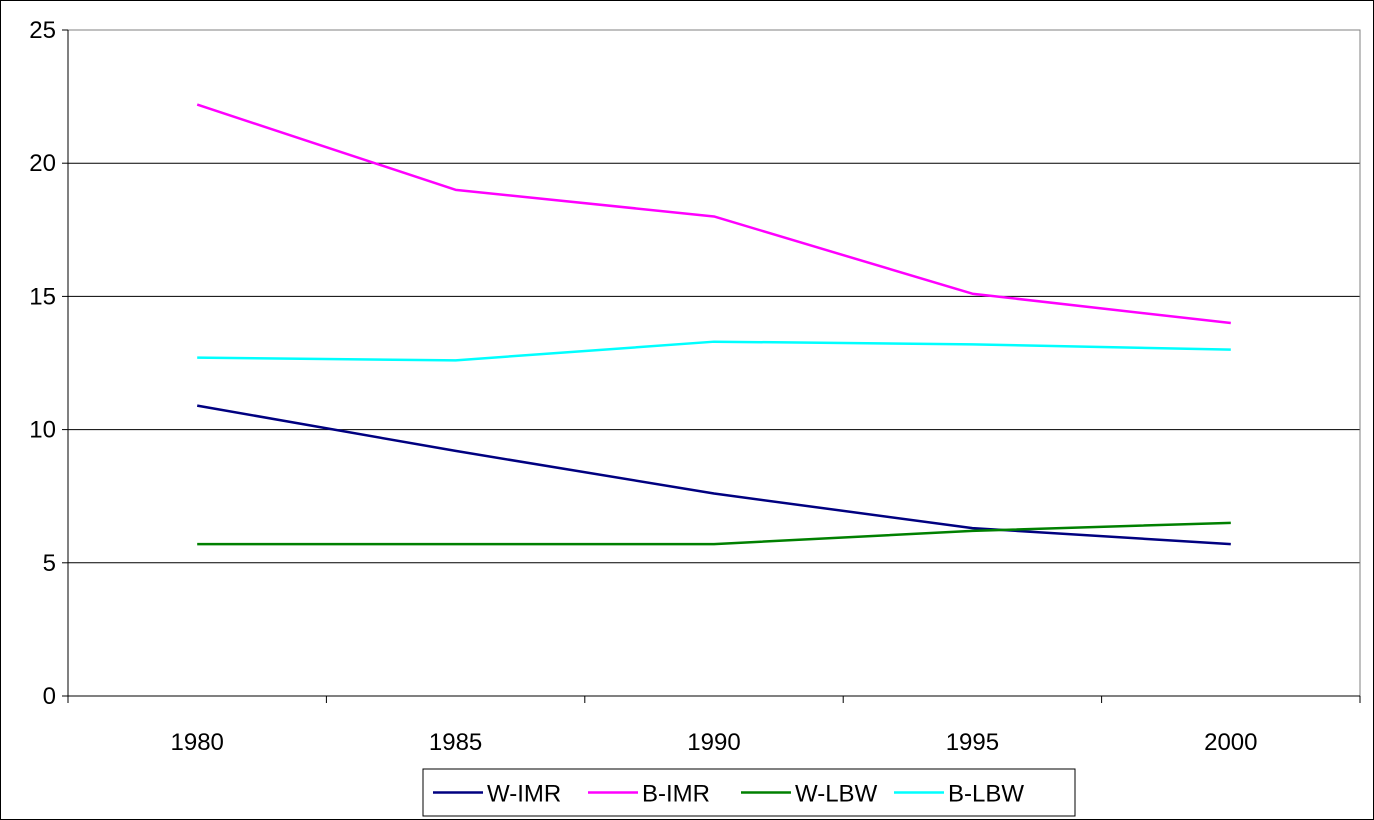 The image size is (1374, 820). Describe the element at coordinates (1230, 742) in the screenshot. I see `x-tick-label: 2000` at that location.